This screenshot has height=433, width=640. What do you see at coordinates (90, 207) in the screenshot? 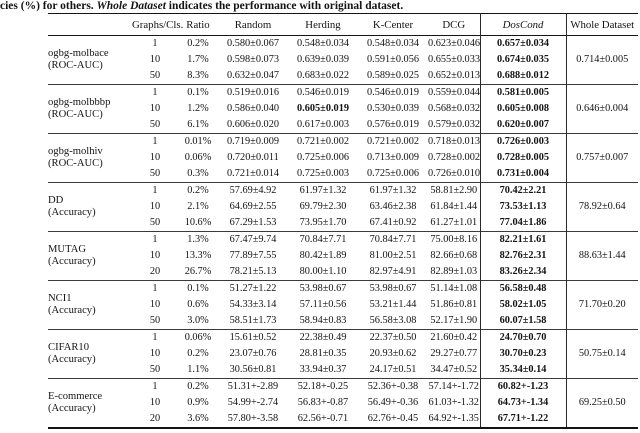
I see `dataset-label: DD (Accuracy)` at bounding box center [90, 207].